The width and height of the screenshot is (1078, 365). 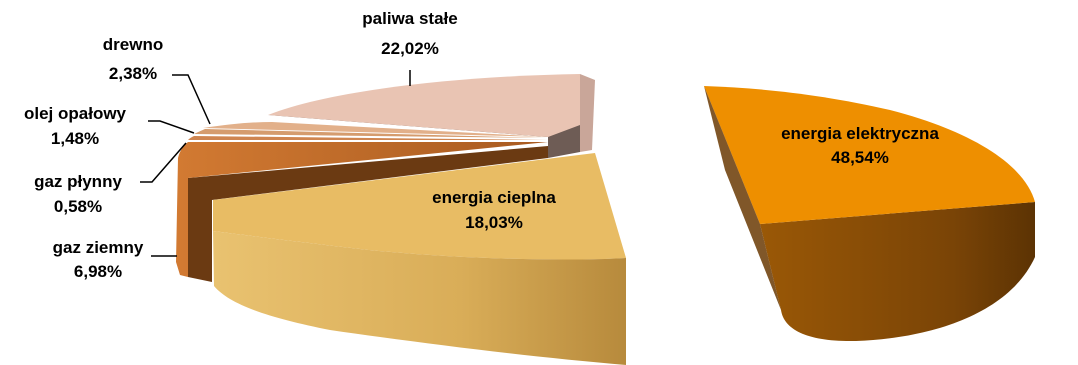 I want to click on value-paliwa-stale: 22,02%, so click(x=410, y=48).